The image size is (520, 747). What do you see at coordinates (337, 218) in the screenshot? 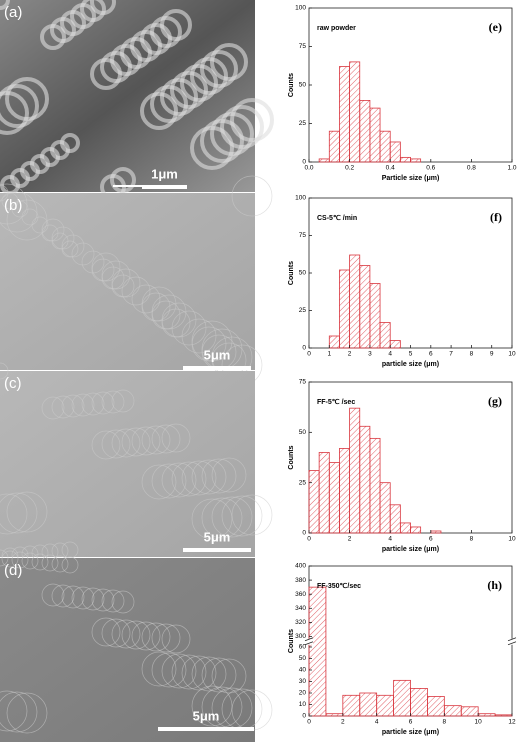
I see `chart-title: CS-5℃ /min` at bounding box center [337, 218].